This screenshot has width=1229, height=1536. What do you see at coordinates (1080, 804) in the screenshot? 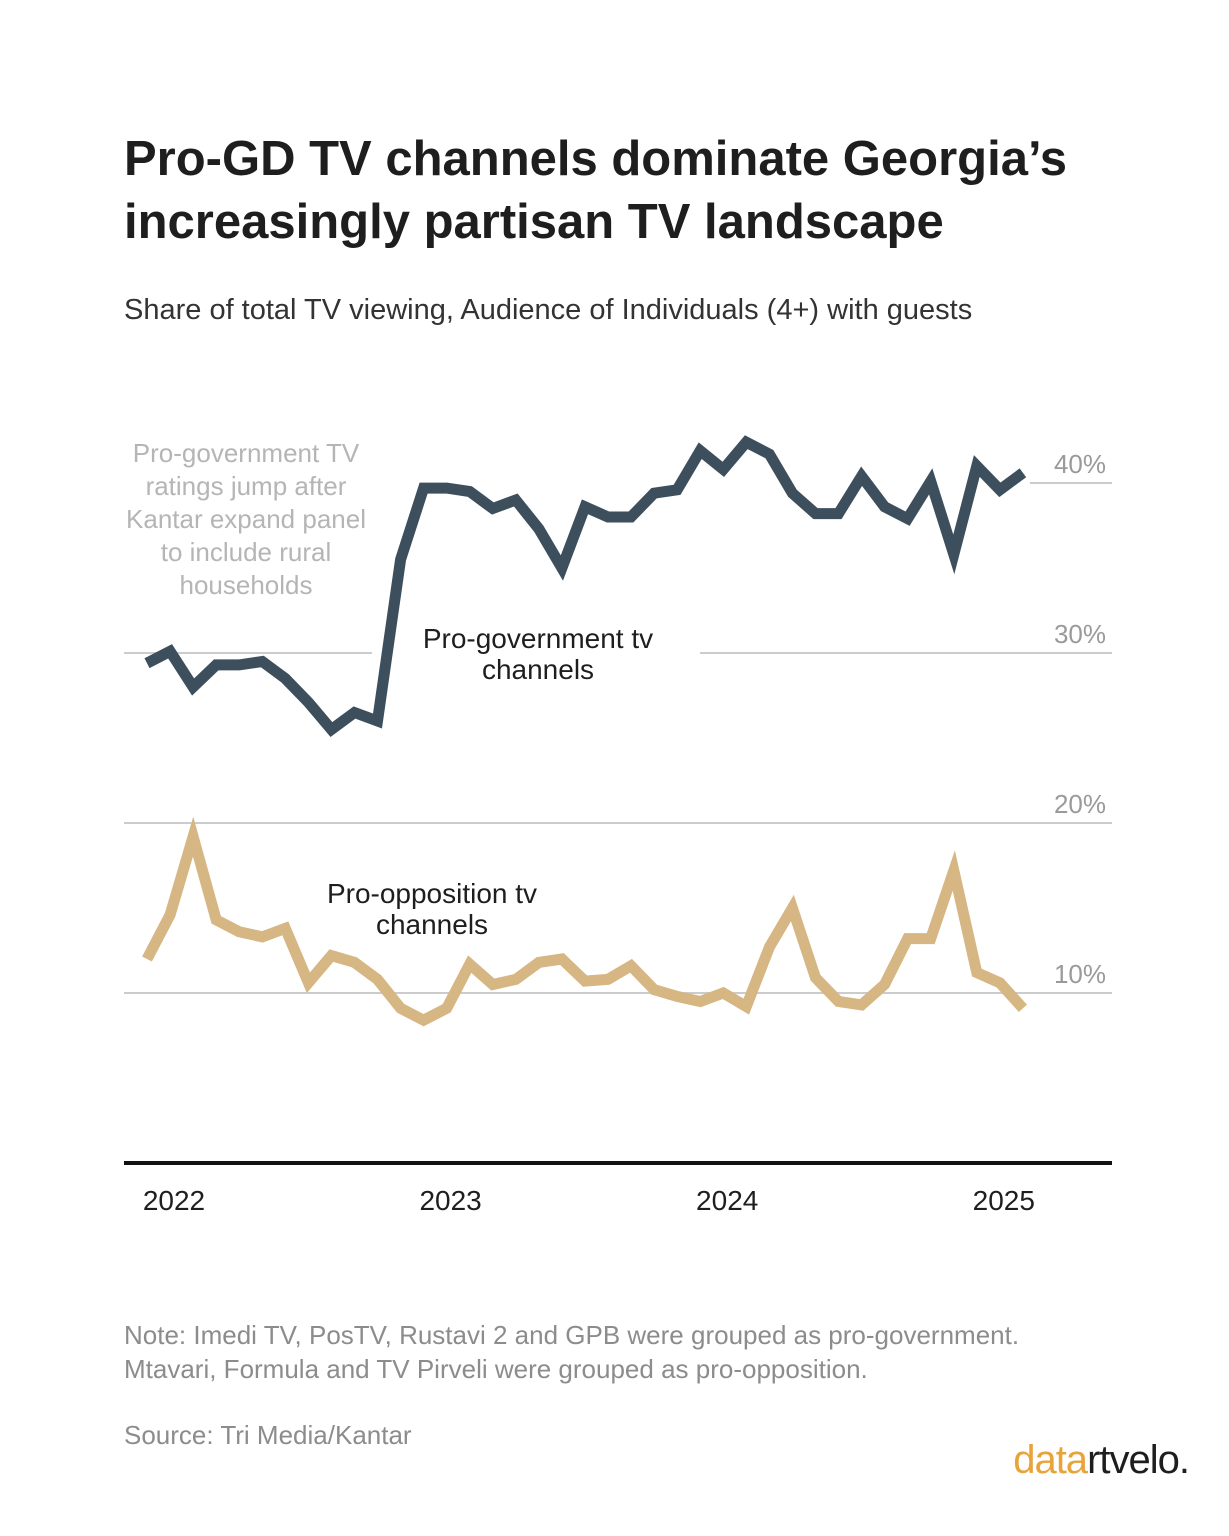
I see `y-tick-label: 20%` at bounding box center [1080, 804].